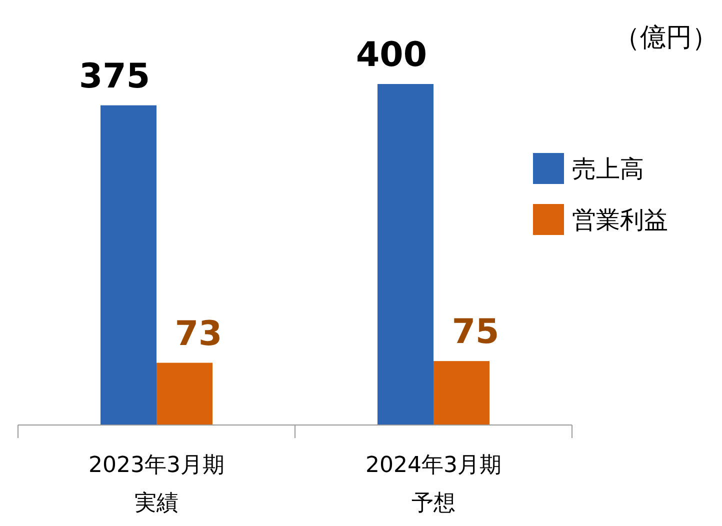 The height and width of the screenshot is (526, 722). What do you see at coordinates (666, 38) in the screenshot?
I see `y-axis-title: （億円）` at bounding box center [666, 38].